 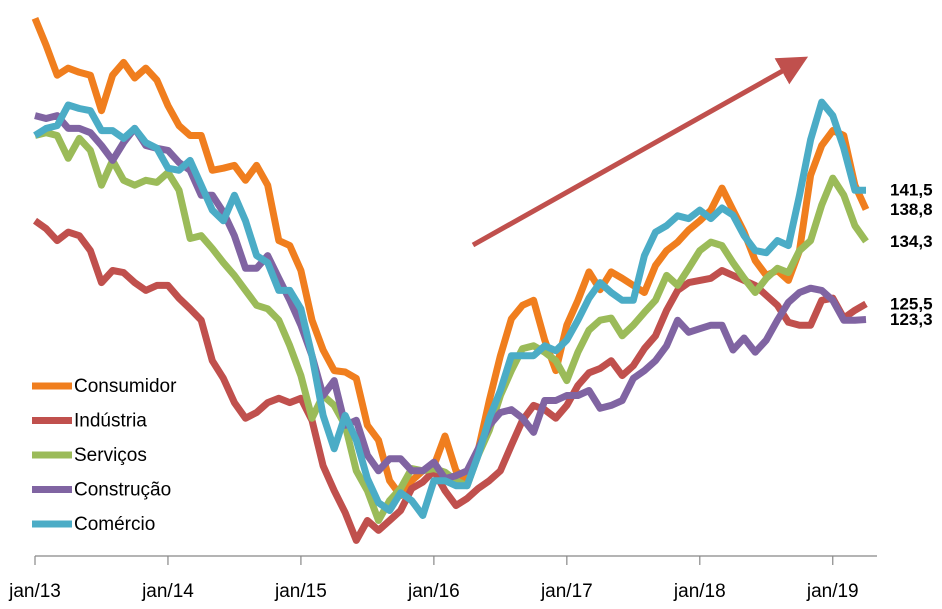 I want to click on x-tick-label: jan/13, so click(x=34, y=591).